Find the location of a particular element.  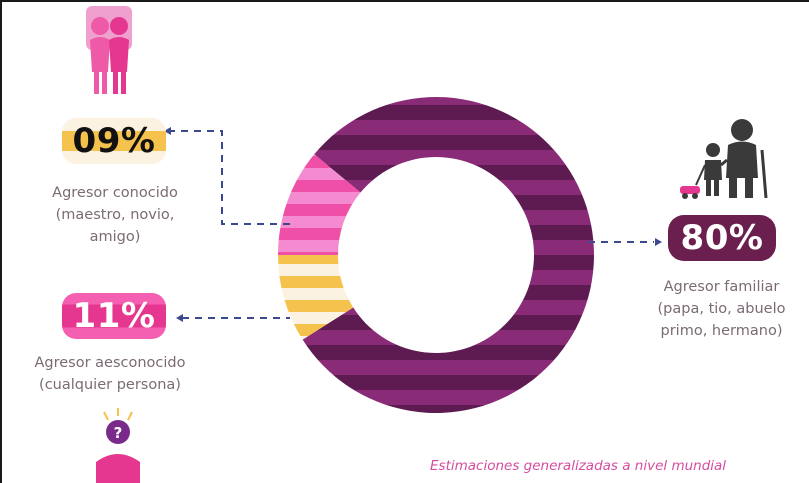

grandparent-child-icon is located at coordinates (724, 159).